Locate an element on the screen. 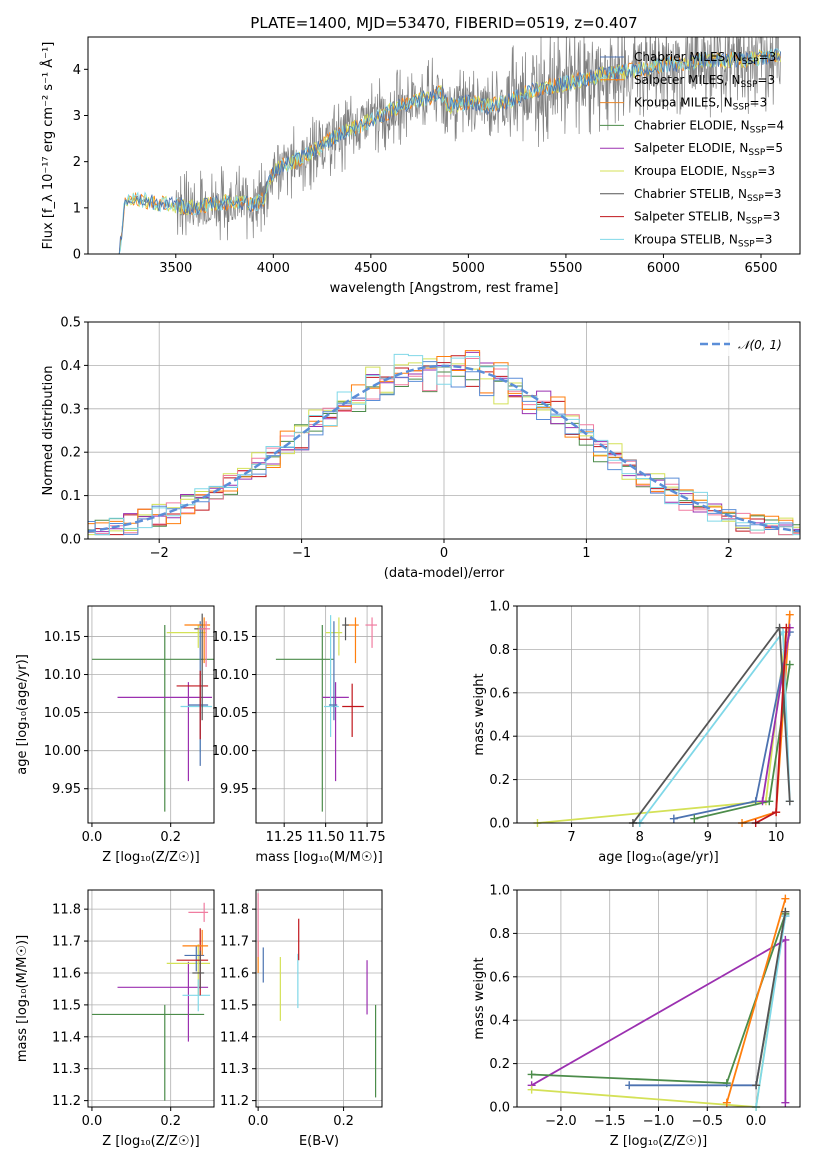  legend-label: Salpeter STELIB, NSSP=3 is located at coordinates (707, 218).